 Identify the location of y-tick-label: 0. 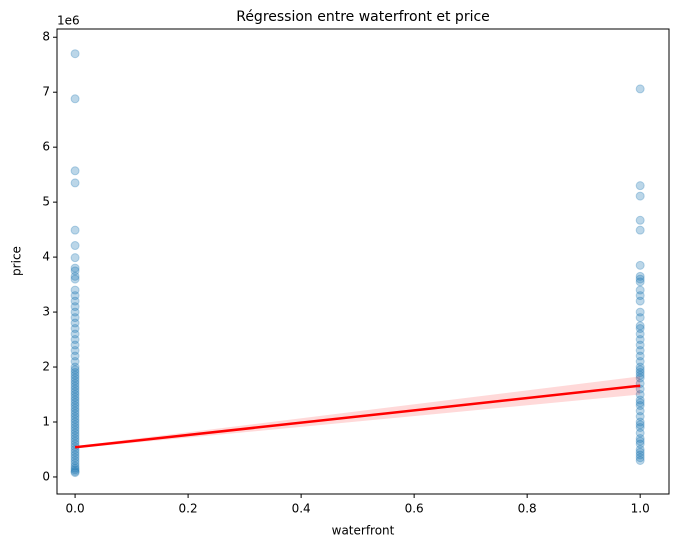
(46, 476).